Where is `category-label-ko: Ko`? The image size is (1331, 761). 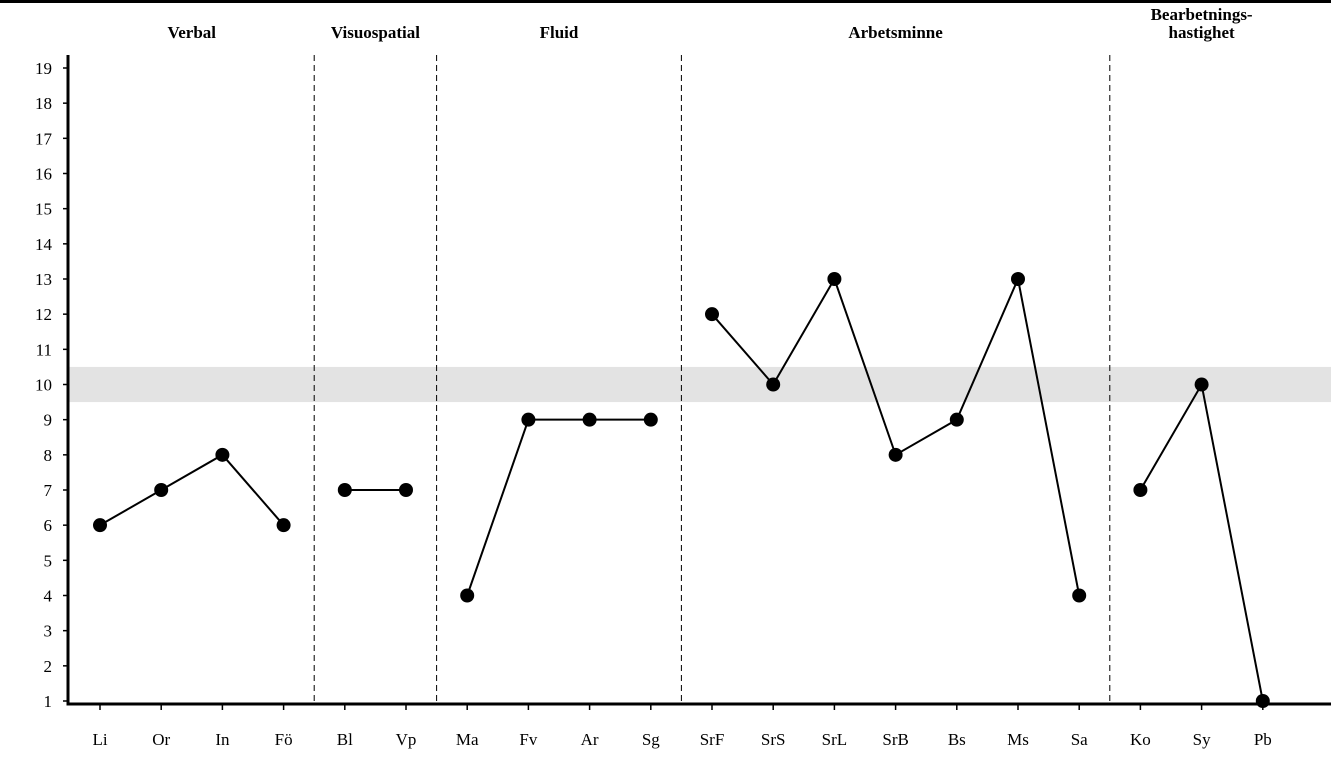
category-label-ko: Ko is located at coordinates (1140, 739).